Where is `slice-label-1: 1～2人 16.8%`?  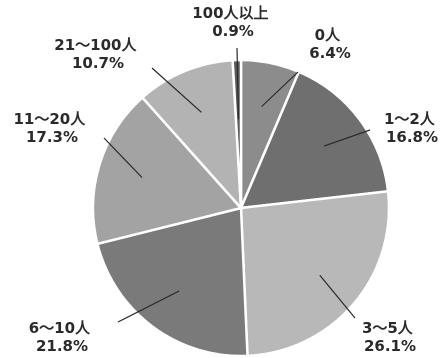
slice-label-1: 1～2人 16.8% is located at coordinates (412, 128).